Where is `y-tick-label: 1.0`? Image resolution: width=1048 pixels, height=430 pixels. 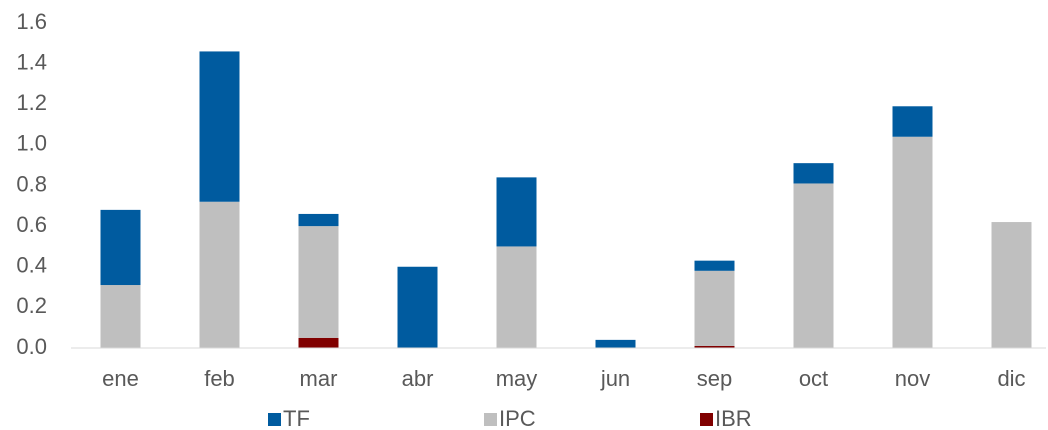 y-tick-label: 1.0 is located at coordinates (31, 143).